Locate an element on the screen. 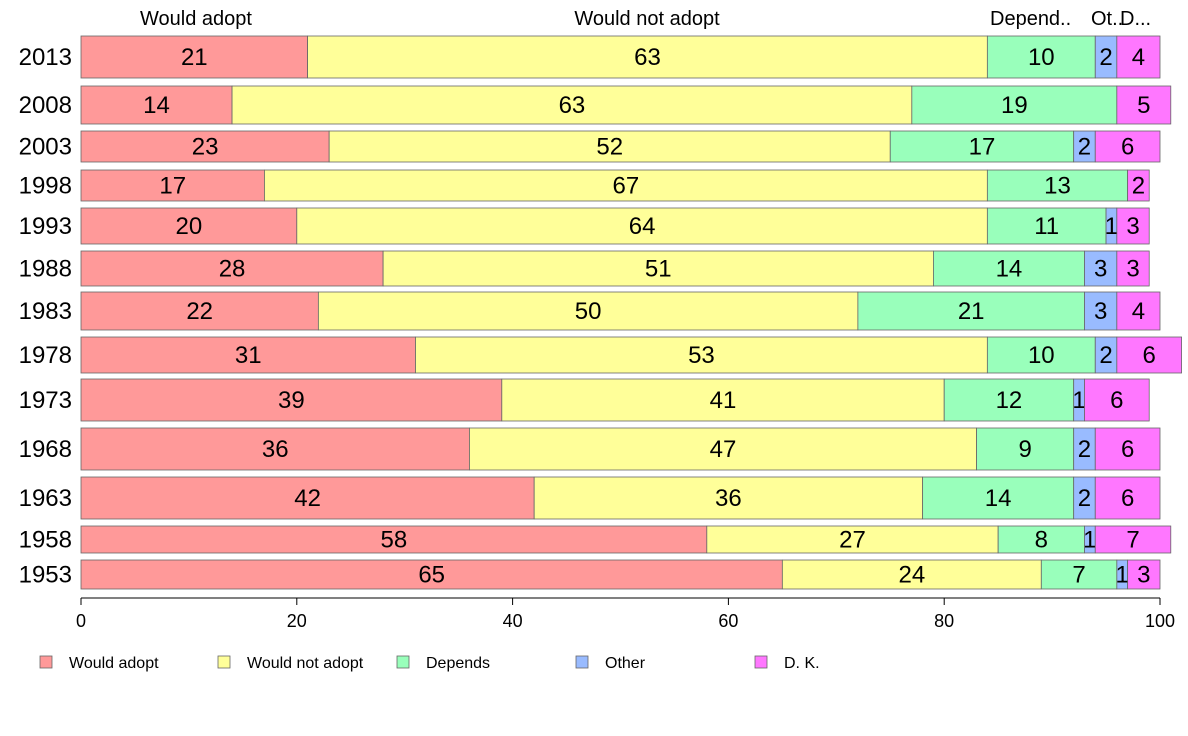  column-header: Would not adopt is located at coordinates (647, 19).